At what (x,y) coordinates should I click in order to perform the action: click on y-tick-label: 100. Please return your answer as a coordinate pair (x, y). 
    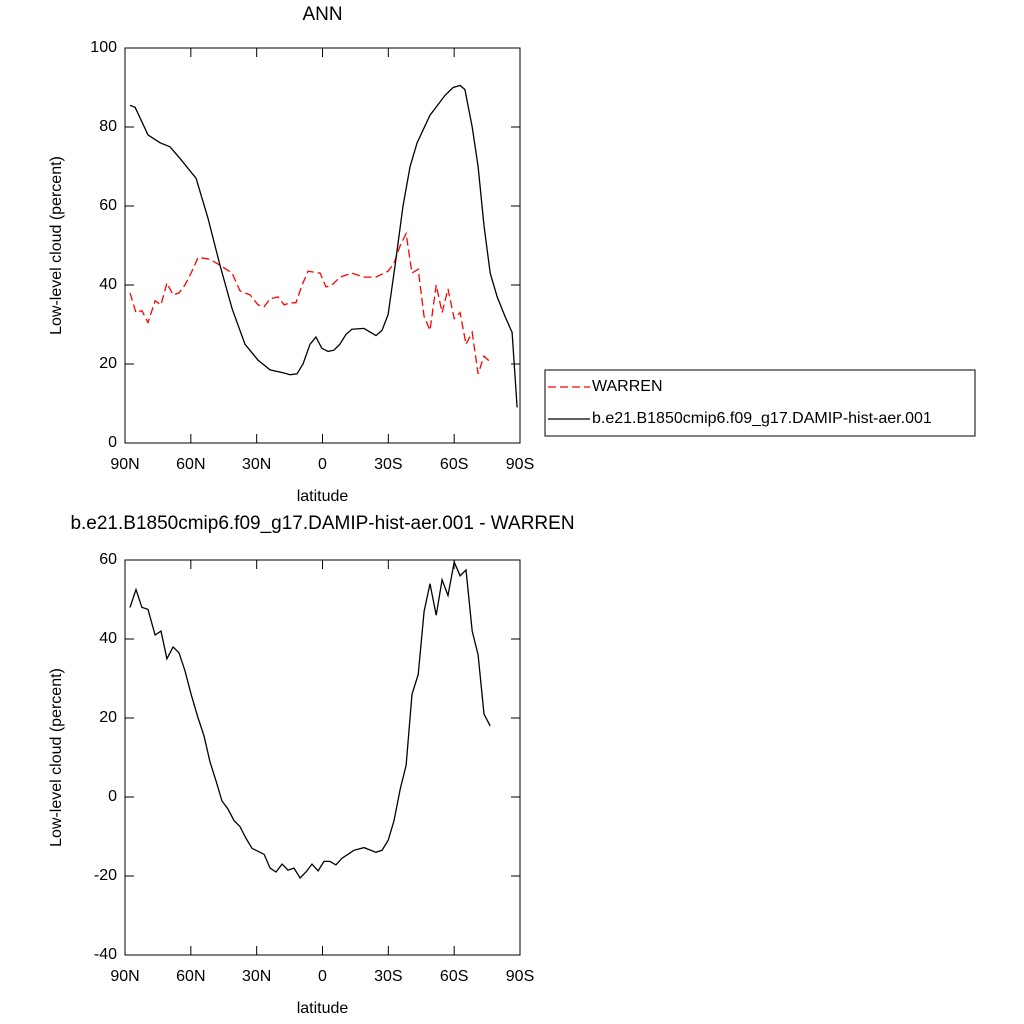
    Looking at the image, I should click on (103, 47).